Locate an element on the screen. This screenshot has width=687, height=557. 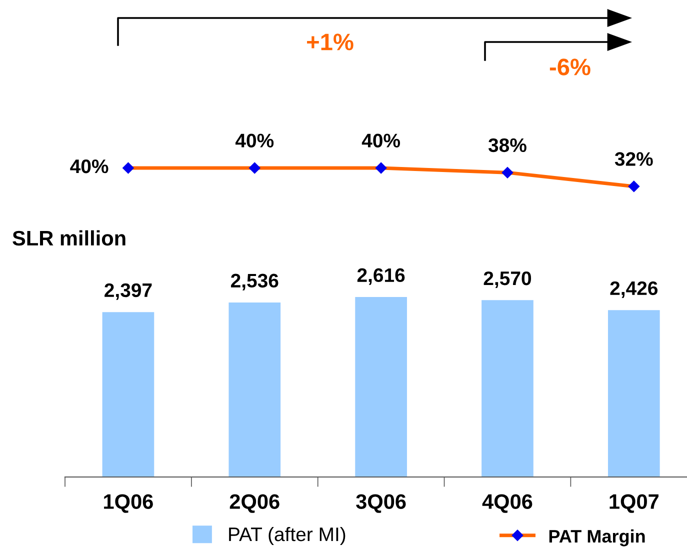
data-label: 2,397 is located at coordinates (128, 291).